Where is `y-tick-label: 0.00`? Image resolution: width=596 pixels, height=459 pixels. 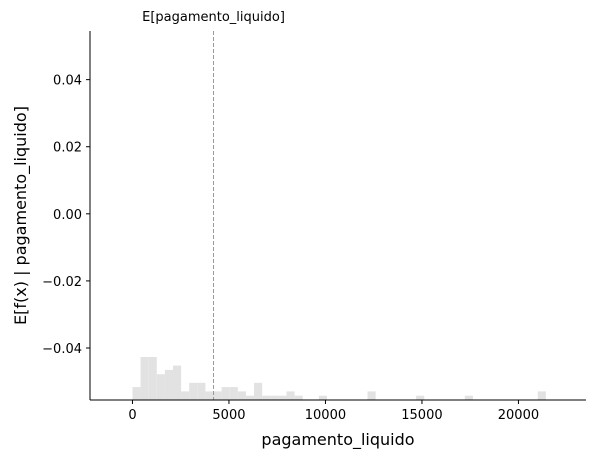 y-tick-label: 0.00 is located at coordinates (67, 215).